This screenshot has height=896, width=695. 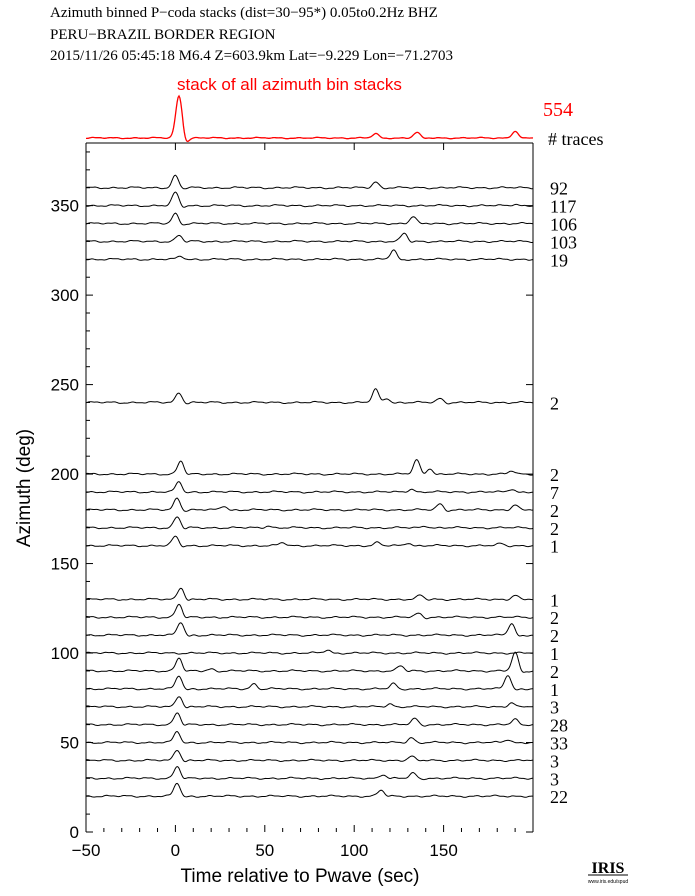 What do you see at coordinates (608, 868) in the screenshot?
I see `iris-logo-text: IRIS` at bounding box center [608, 868].